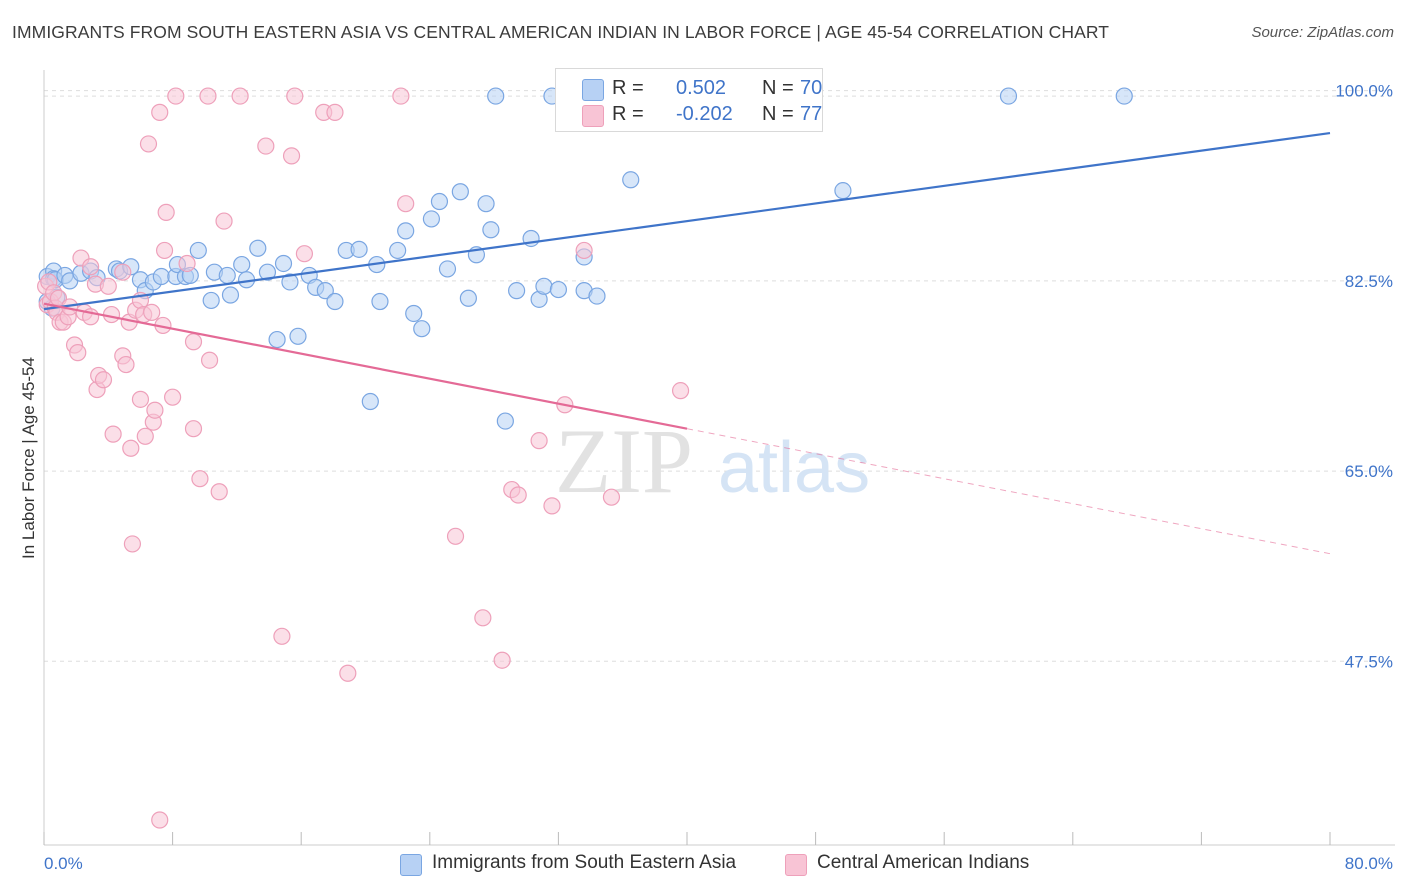 The height and width of the screenshot is (892, 1406). What do you see at coordinates (411, 865) in the screenshot?
I see `legend-swatch-series1` at bounding box center [411, 865].